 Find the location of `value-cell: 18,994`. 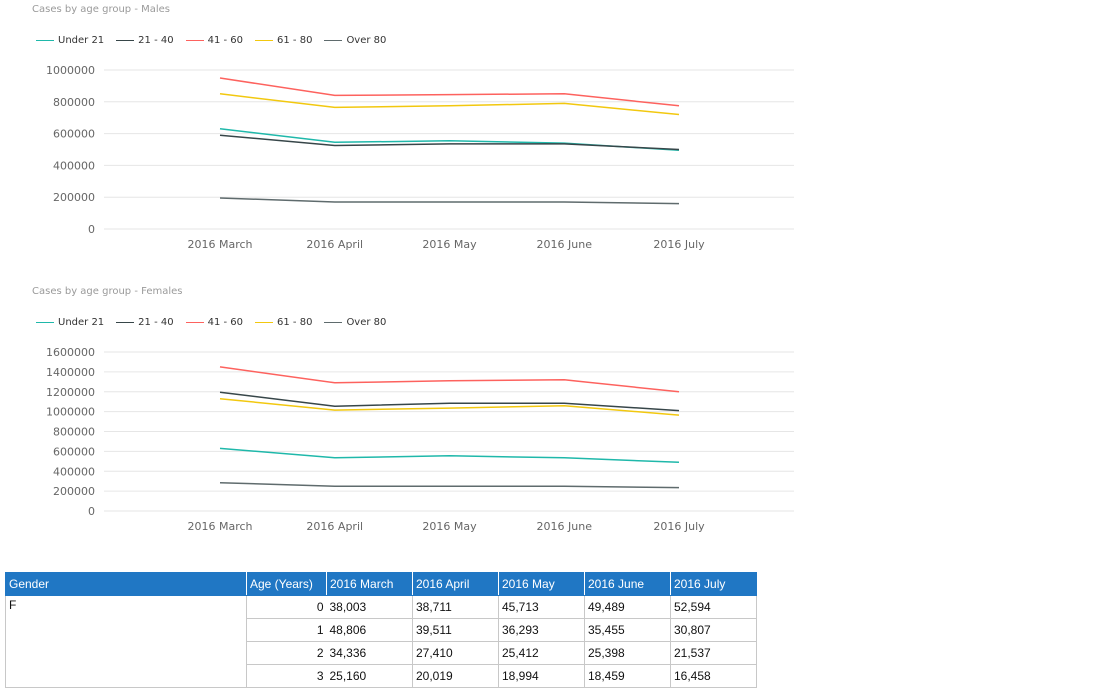

value-cell: 18,994 is located at coordinates (541, 676).